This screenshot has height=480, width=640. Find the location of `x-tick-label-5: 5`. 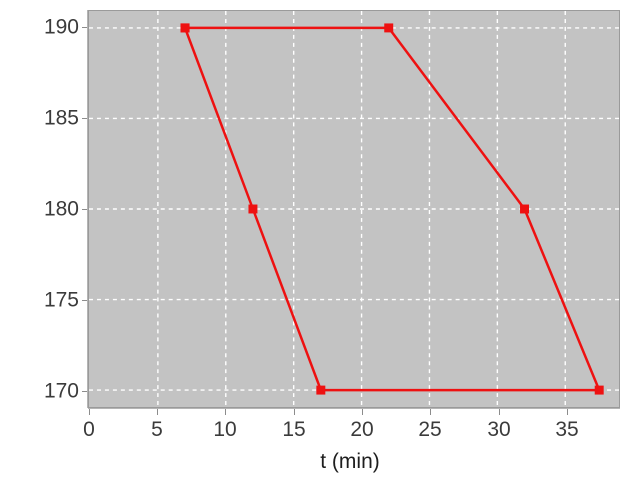

x-tick-label-5: 5 is located at coordinates (157, 429).